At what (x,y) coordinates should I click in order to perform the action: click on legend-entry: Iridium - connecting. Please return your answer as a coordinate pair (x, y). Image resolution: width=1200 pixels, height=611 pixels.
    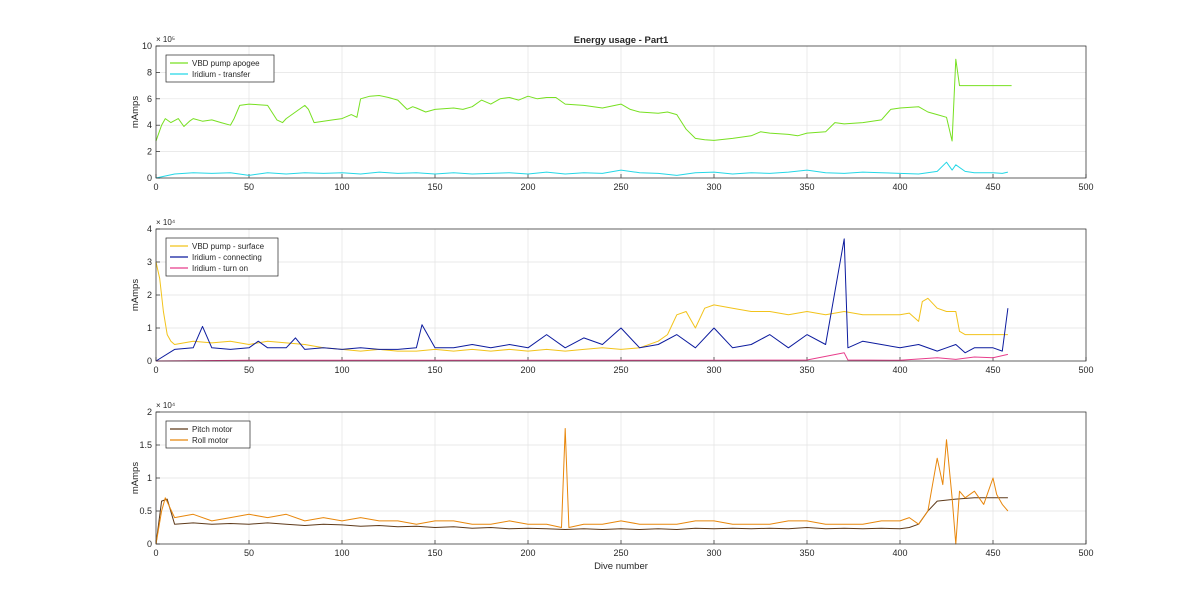
    Looking at the image, I should click on (227, 257).